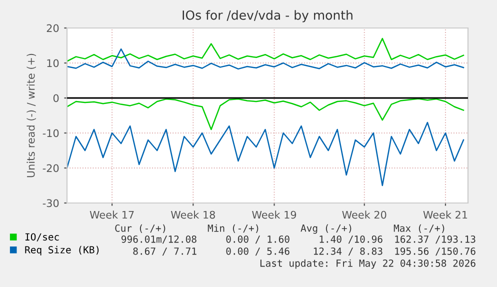  Describe the element at coordinates (274, 214) in the screenshot. I see `x-tick-label: Week 19` at that location.